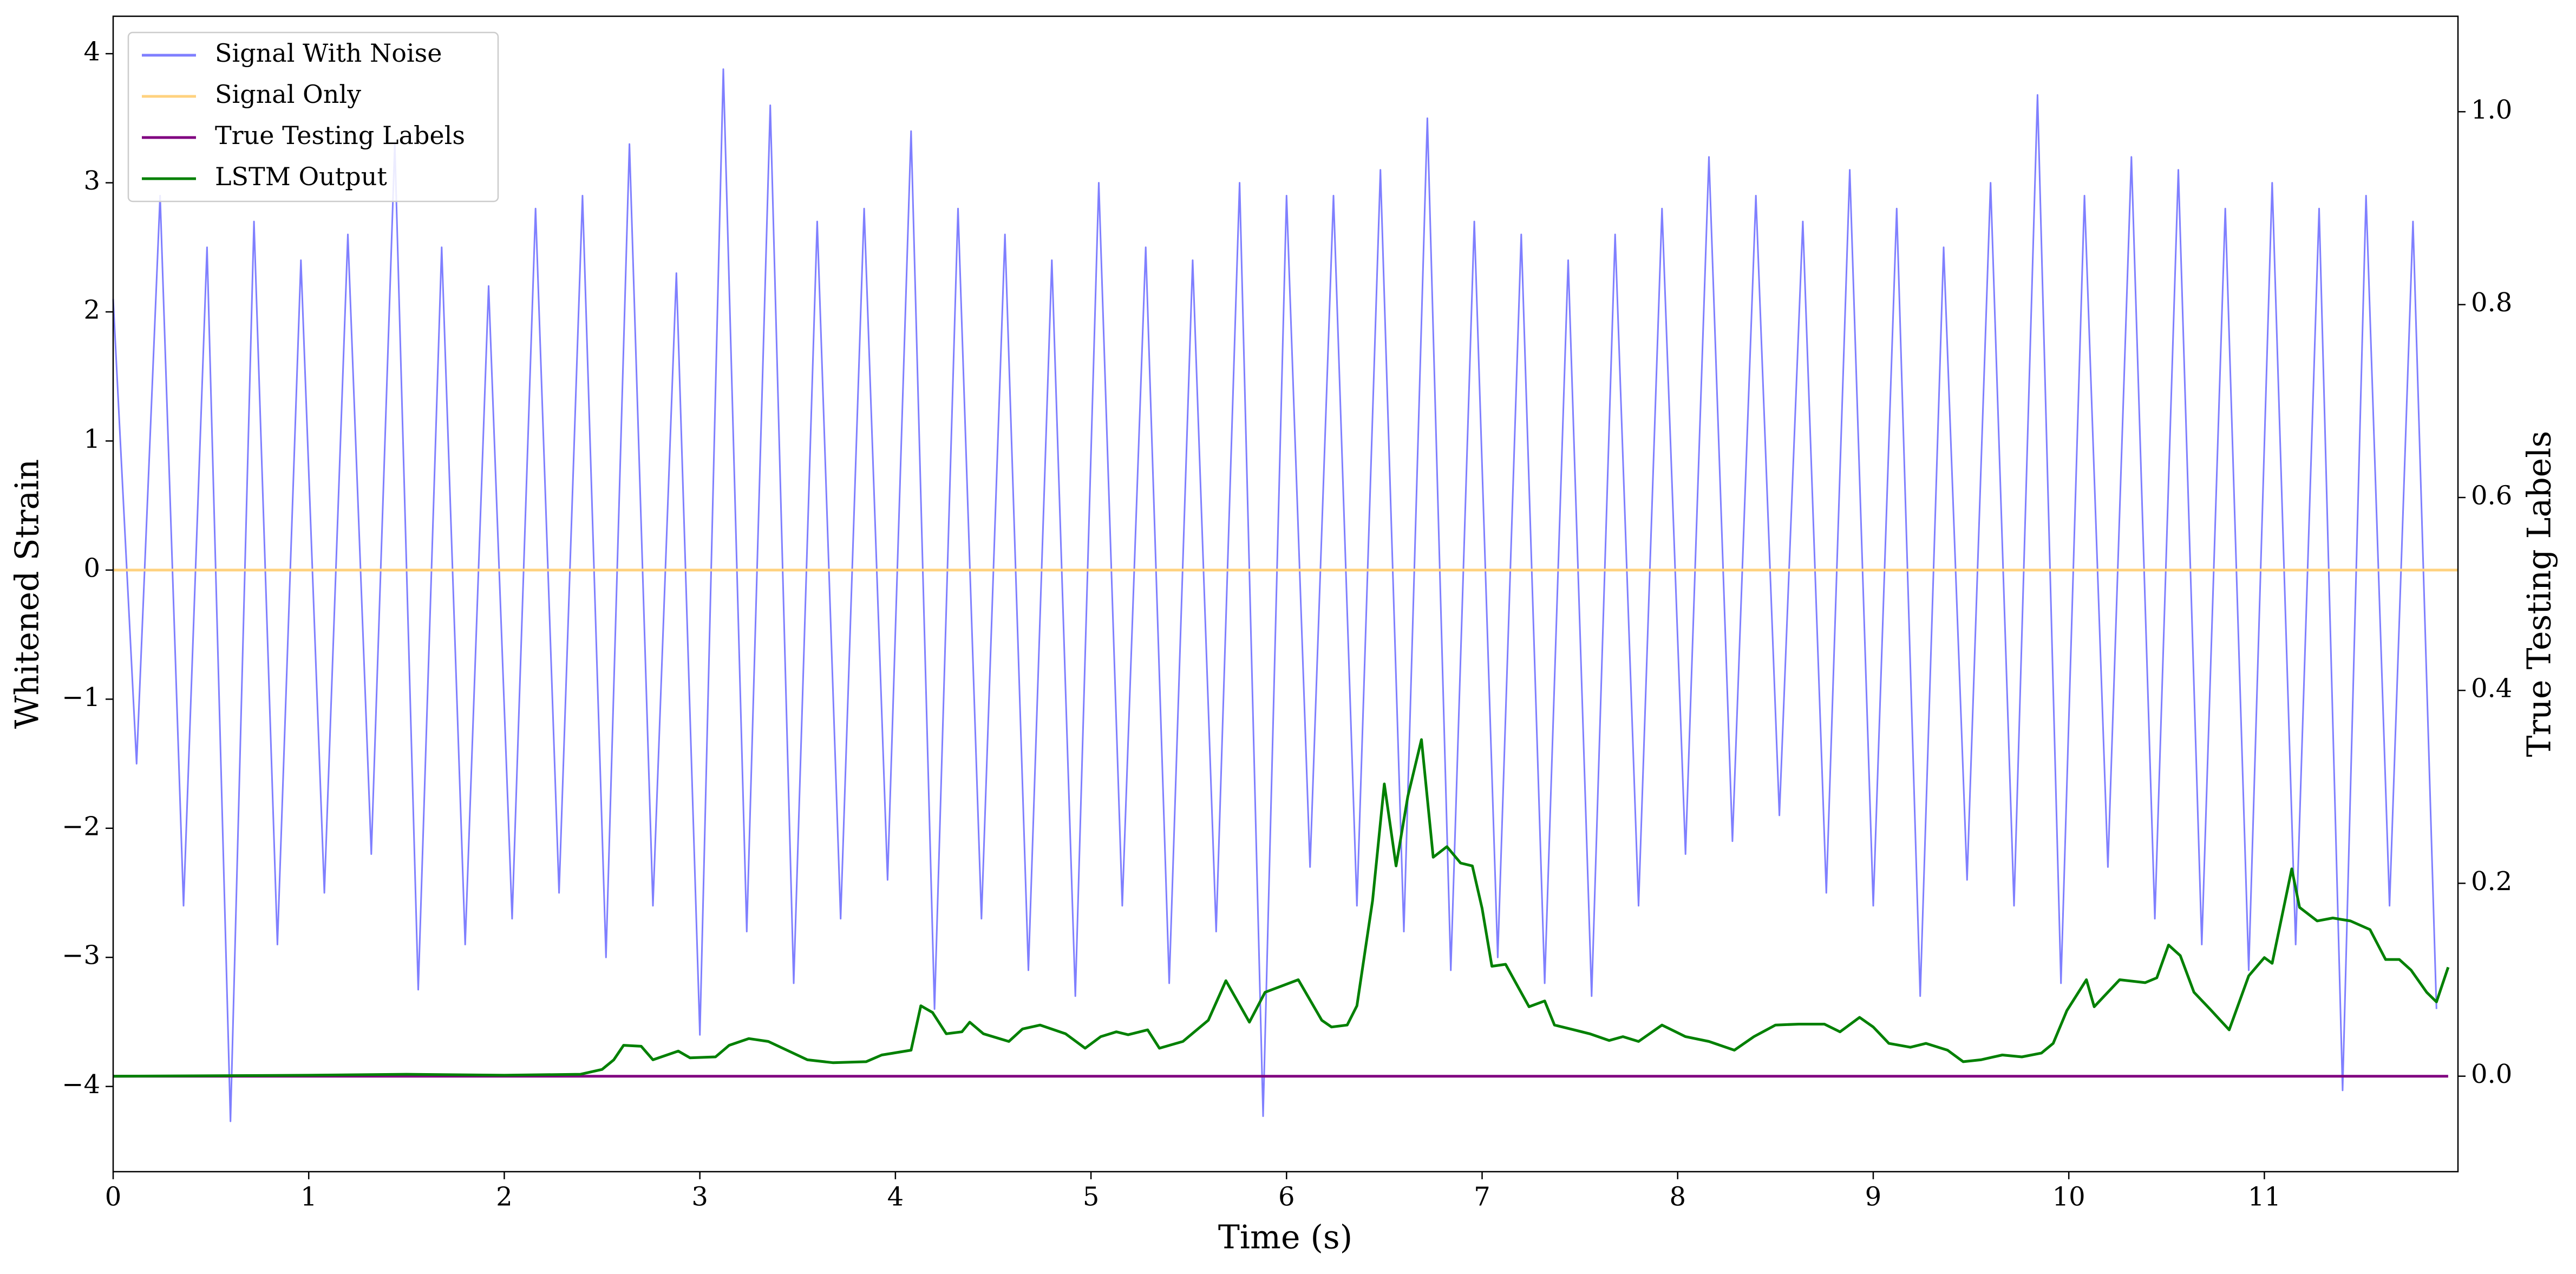 This screenshot has width=2576, height=1274. I want to click on y-tick-label: 4, so click(92, 52).